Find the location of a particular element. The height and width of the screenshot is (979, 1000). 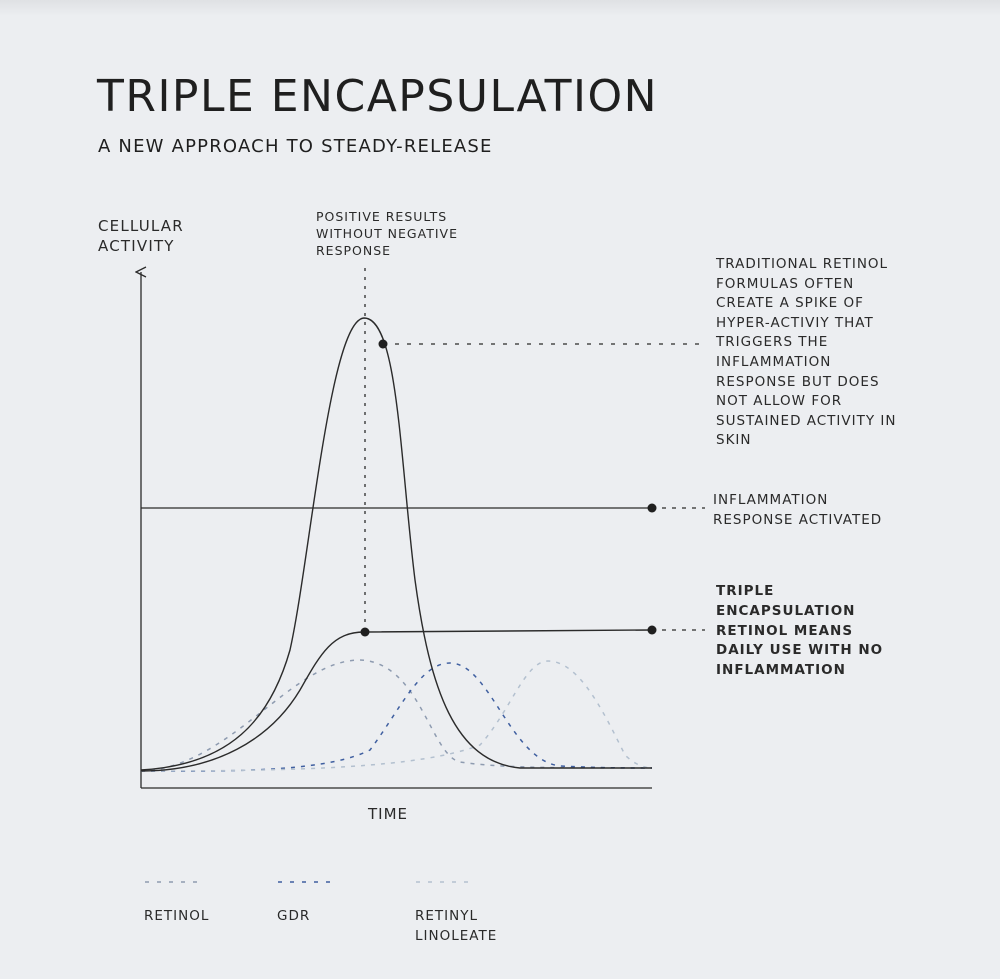

traditional-annotation-line: NOT ALLOW FOR is located at coordinates (779, 401).